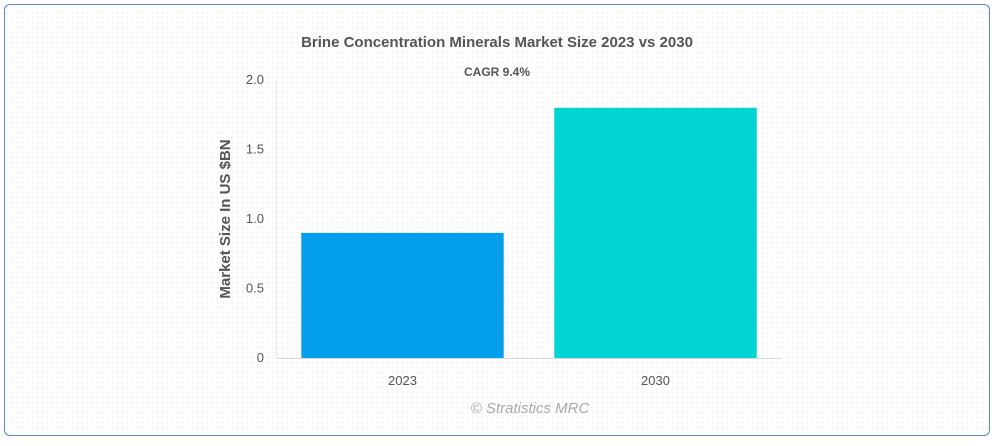  Describe the element at coordinates (655, 232) in the screenshot. I see `bar-2030` at that location.